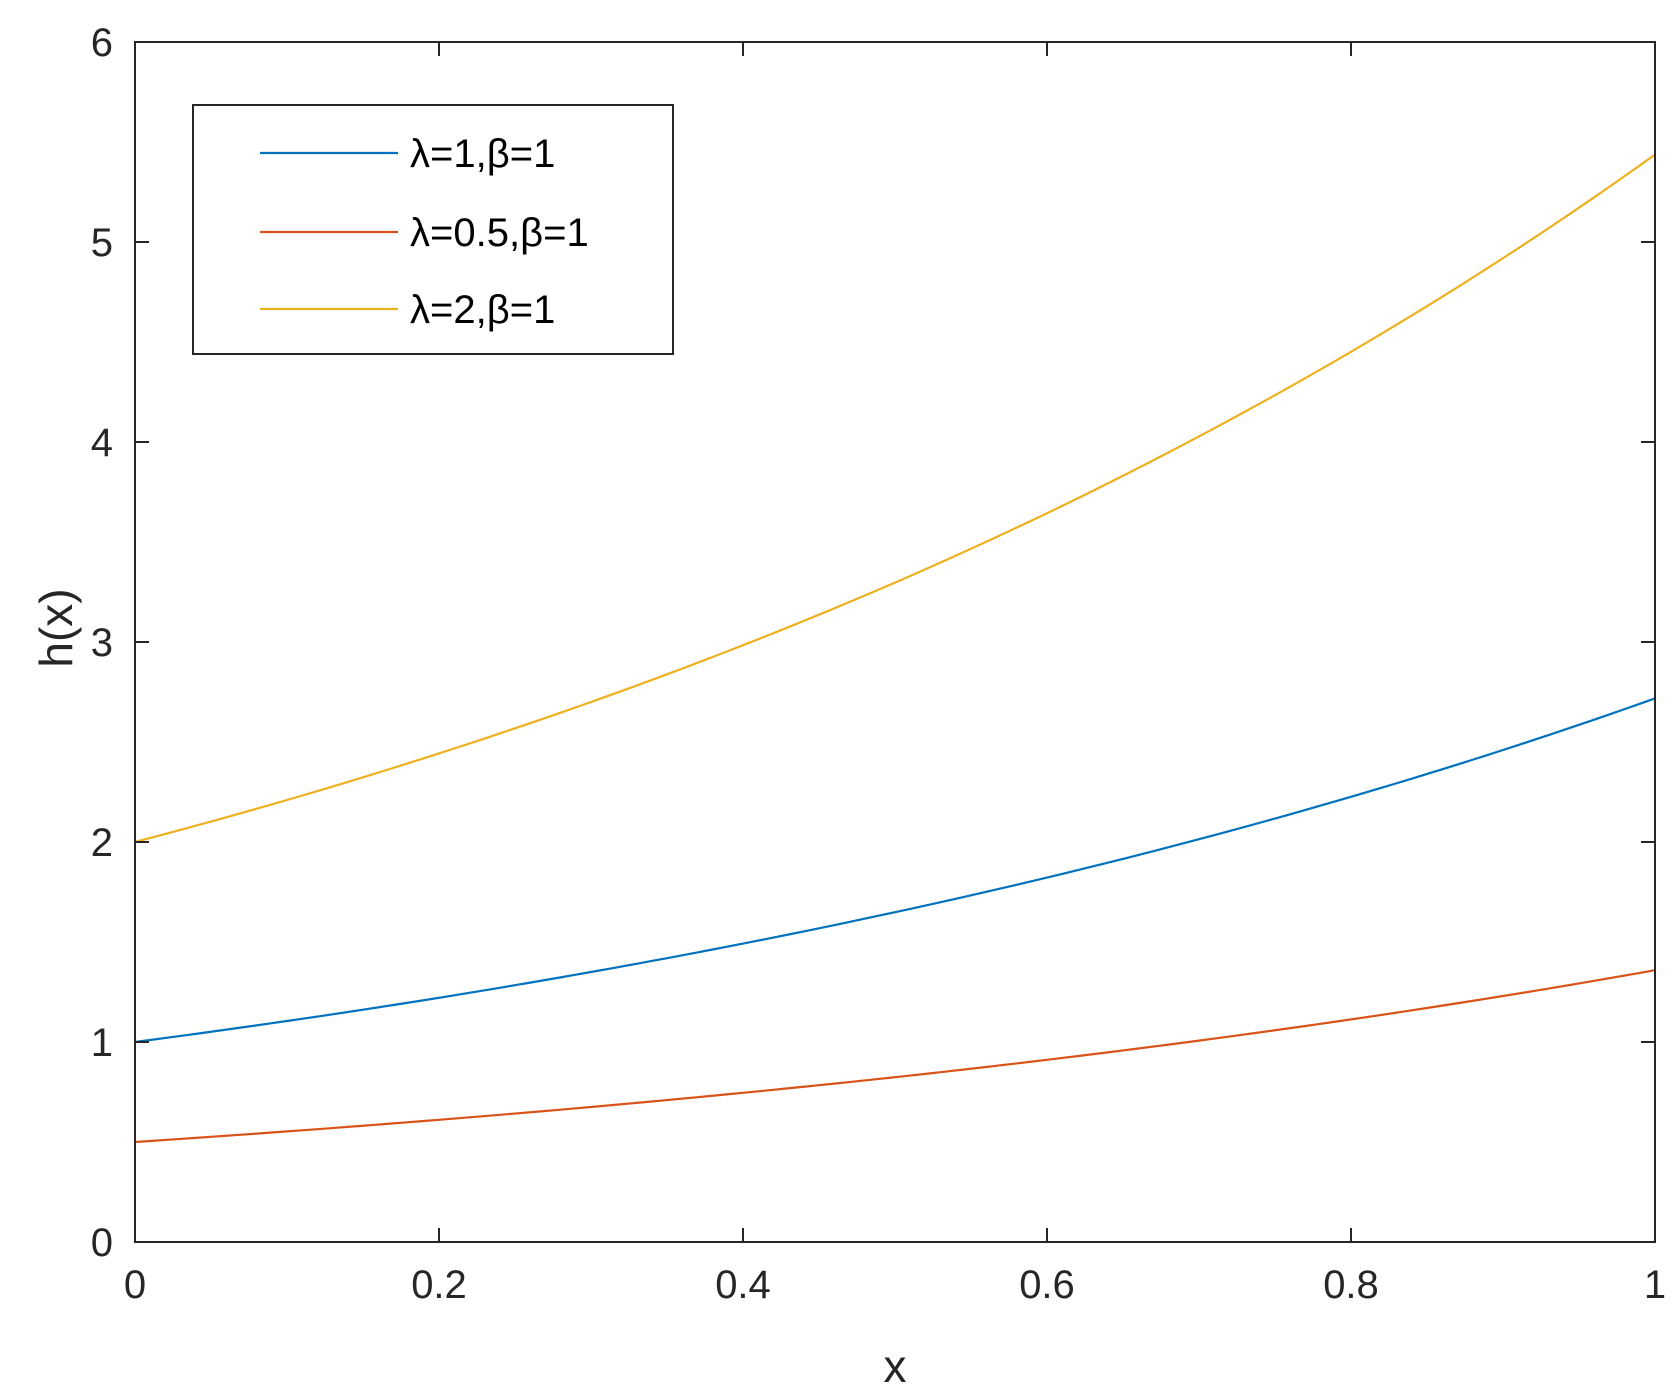  Describe the element at coordinates (102, 1043) in the screenshot. I see `y-tick-label: 1` at that location.